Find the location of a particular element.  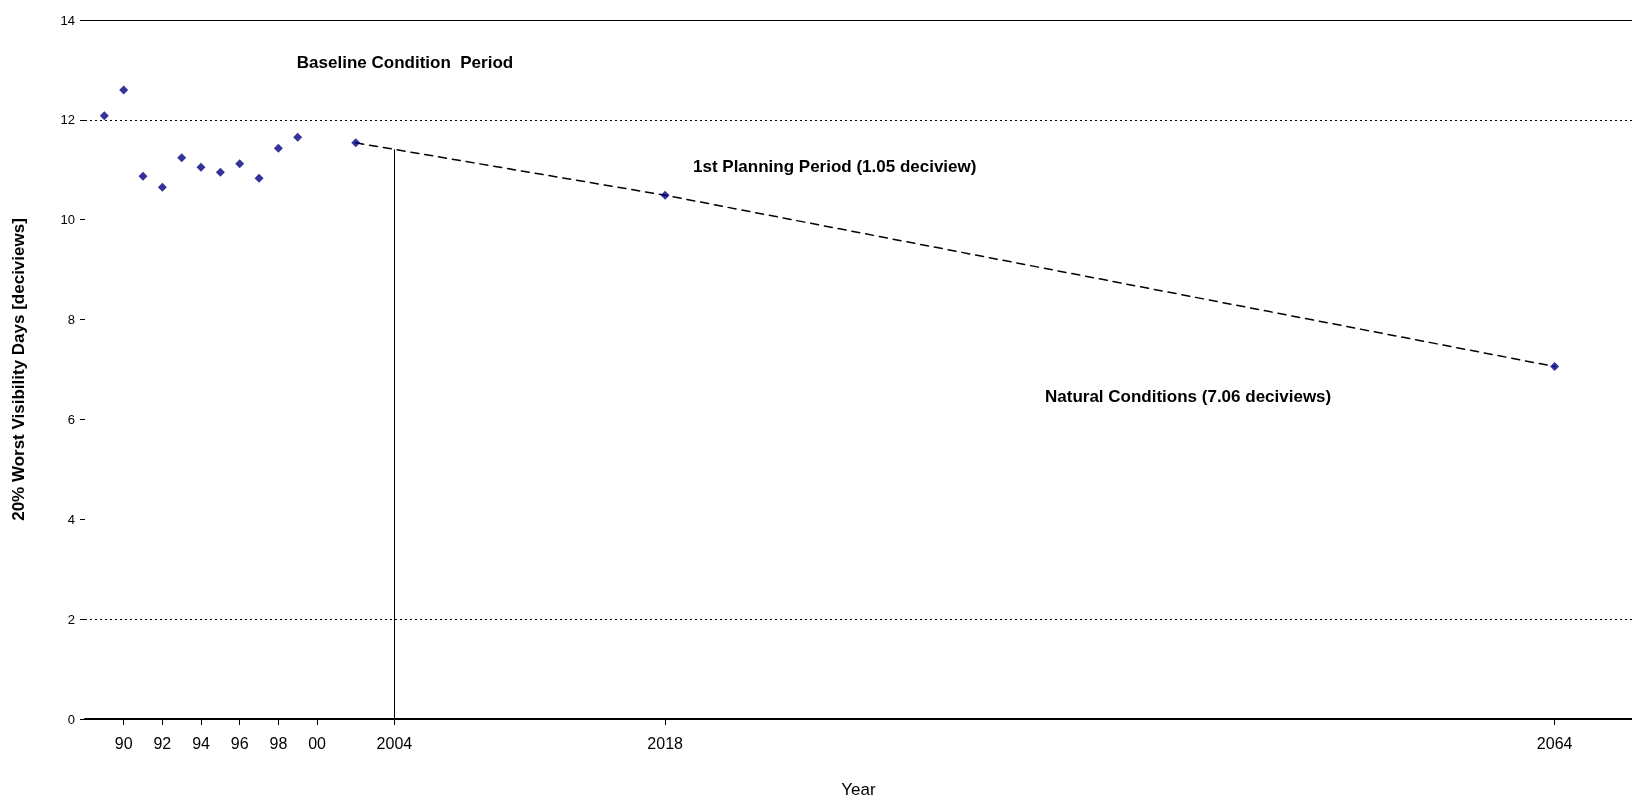

annotation: Baseline Condition Period is located at coordinates (405, 62).